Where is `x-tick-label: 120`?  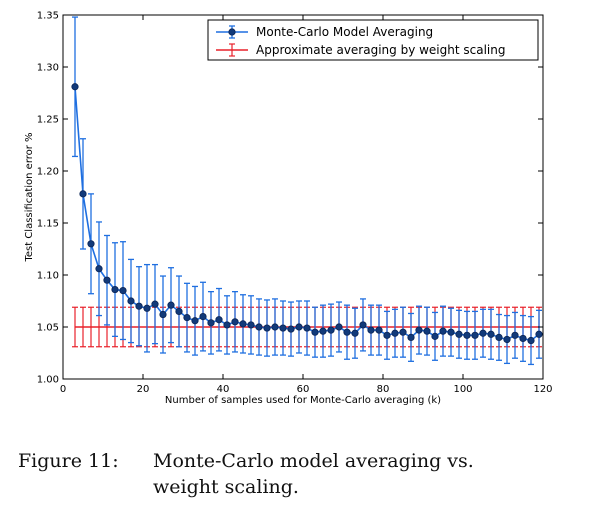 x-tick-label: 120 is located at coordinates (542, 389).